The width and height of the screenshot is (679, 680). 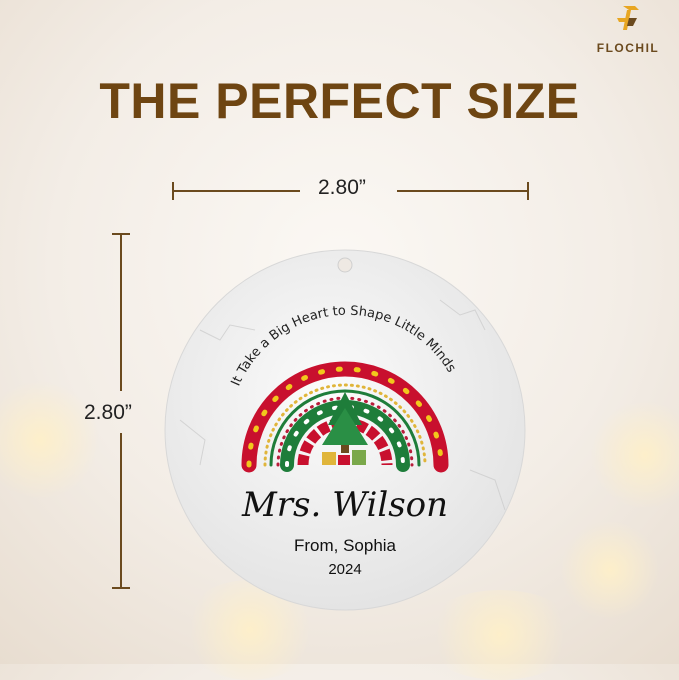 I want to click on brand-logo: FLOCHIL, so click(x=628, y=29).